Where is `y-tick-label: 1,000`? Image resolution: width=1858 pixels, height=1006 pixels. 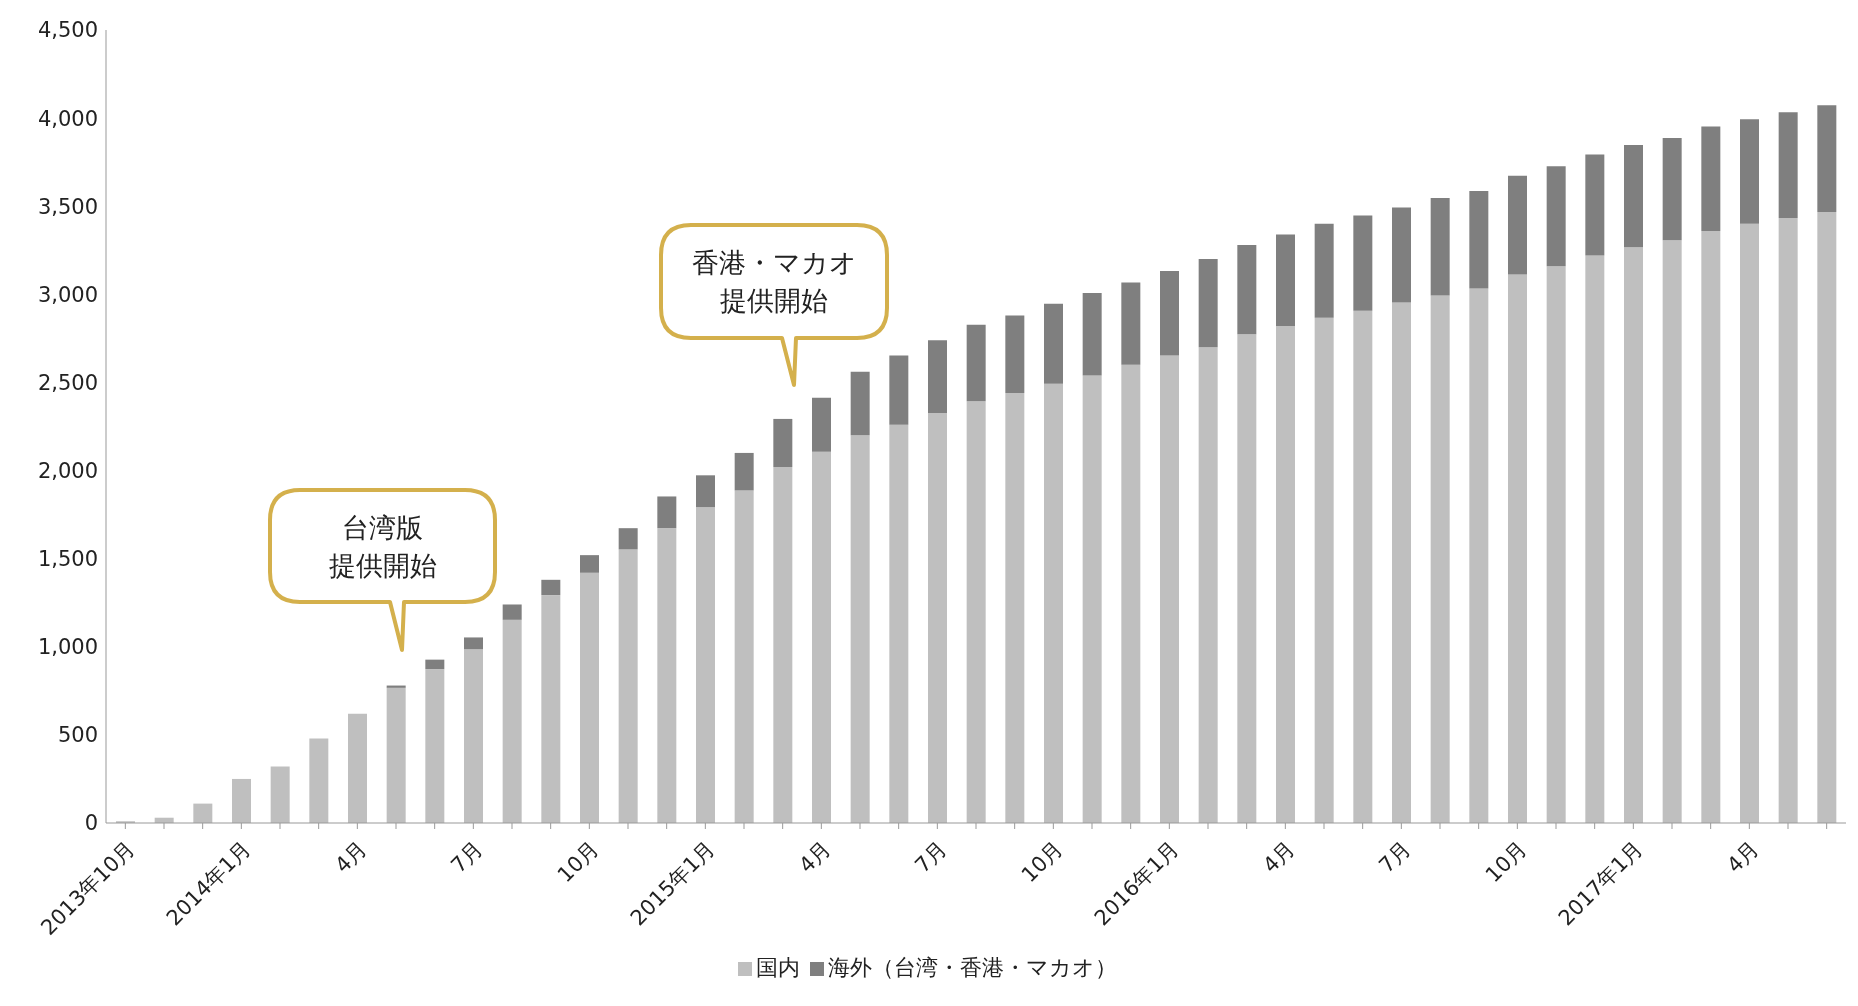 y-tick-label: 1,000 is located at coordinates (67, 647).